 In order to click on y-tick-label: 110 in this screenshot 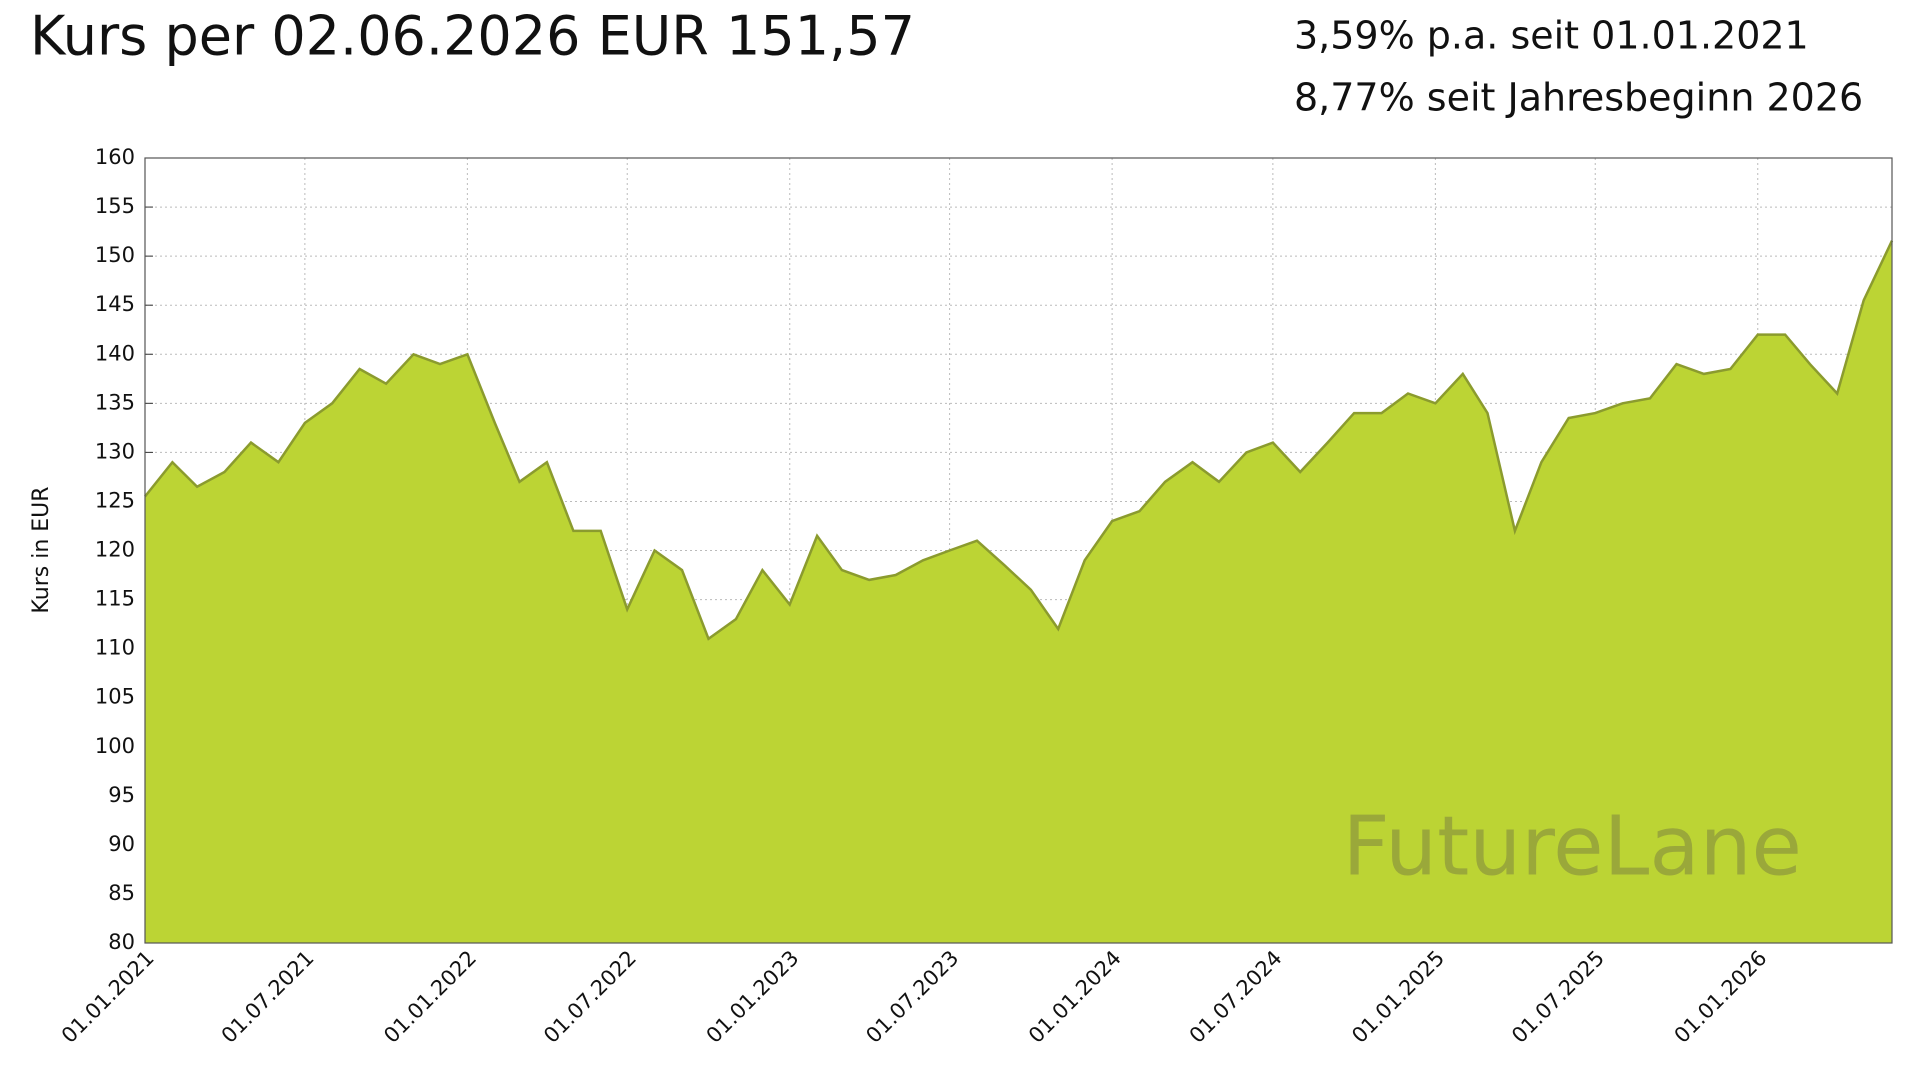, I will do `click(115, 648)`.